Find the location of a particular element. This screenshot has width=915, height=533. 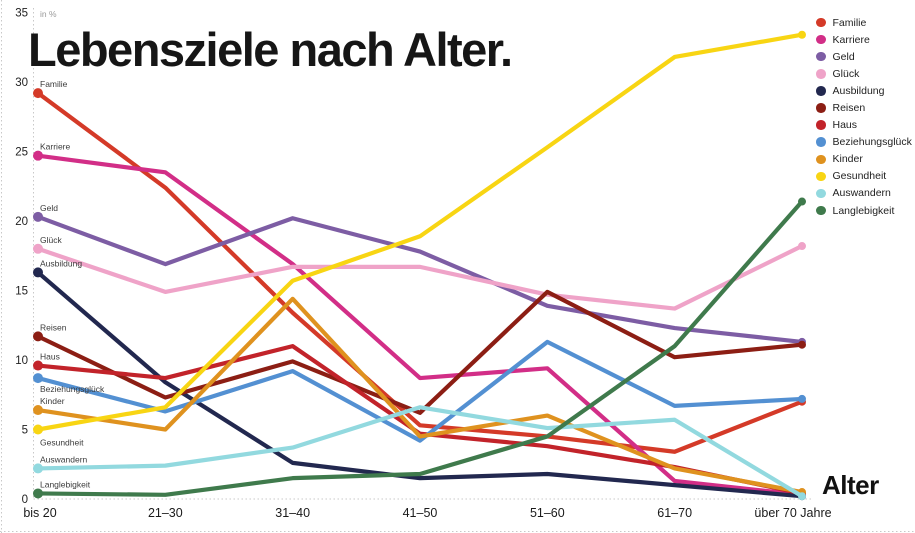

legend-dot-reisen is located at coordinates (821, 108).